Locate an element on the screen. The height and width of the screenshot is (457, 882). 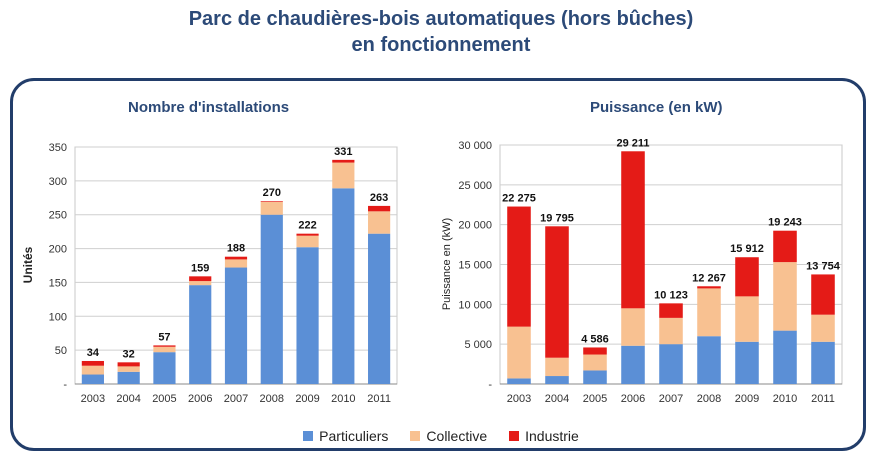
installations-total-label-2011: 263 is located at coordinates (379, 198).